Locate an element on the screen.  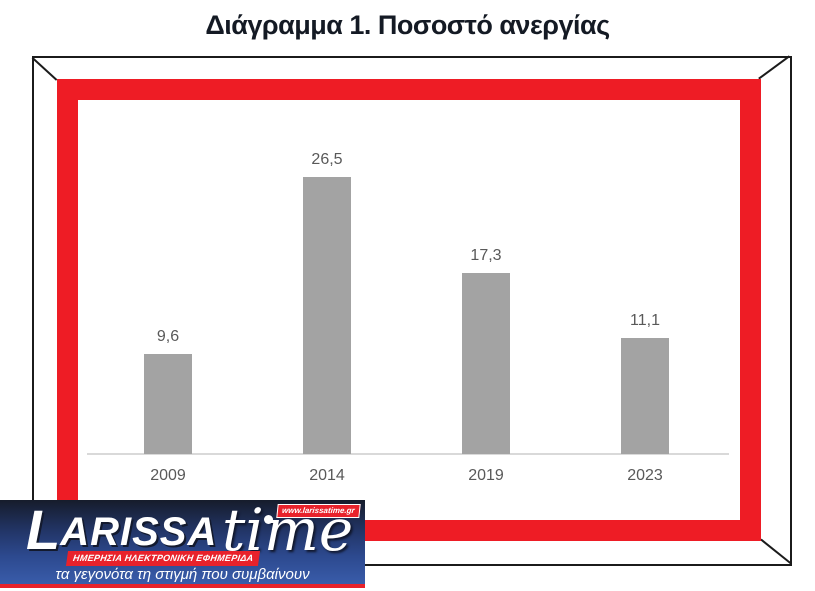
category-label-2009: 2009 is located at coordinates (168, 475).